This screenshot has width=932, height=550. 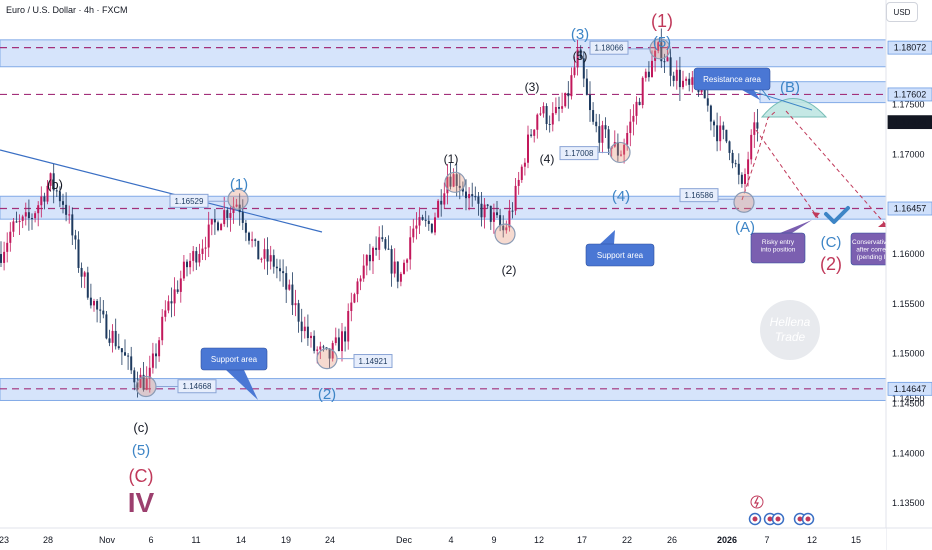 What do you see at coordinates (609, 47) in the screenshot?
I see `price-marker-box` at bounding box center [609, 47].